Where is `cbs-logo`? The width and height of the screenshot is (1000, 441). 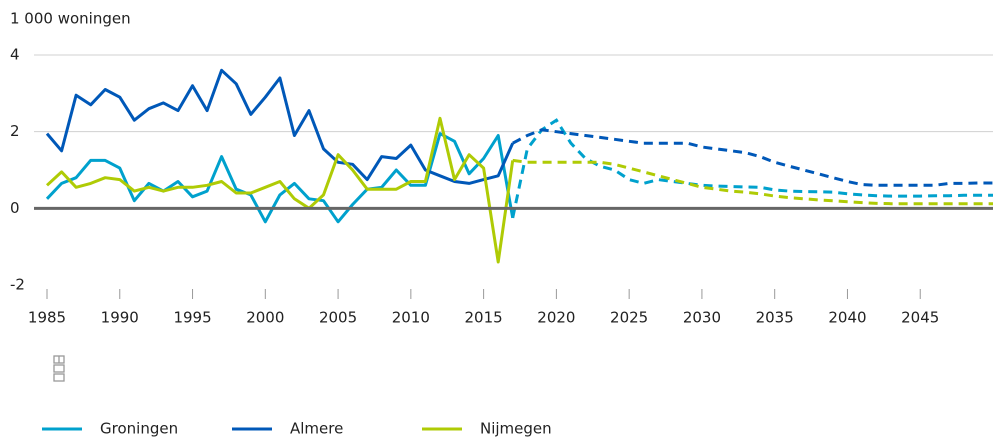
cbs-logo is located at coordinates (59, 368).